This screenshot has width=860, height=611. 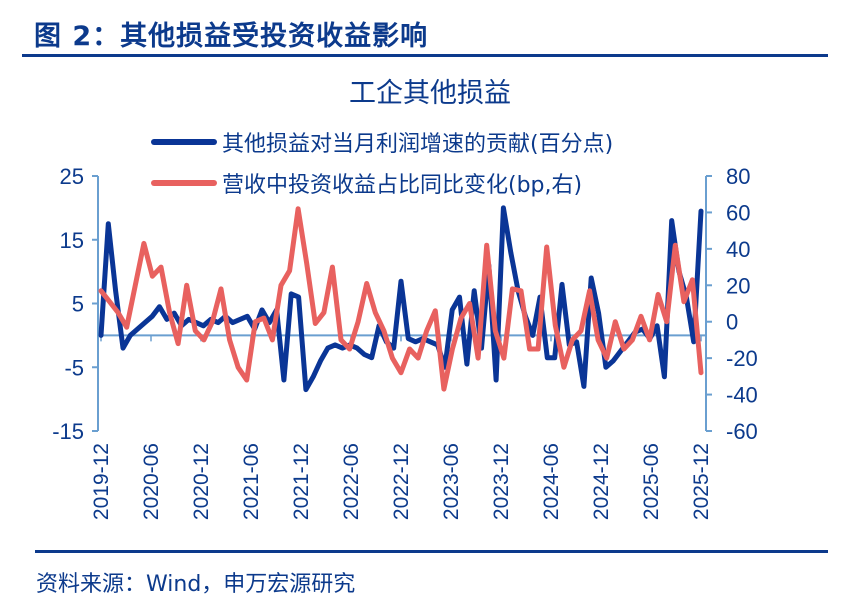 I want to click on right-y-tick-label: 20, so click(x=738, y=285).